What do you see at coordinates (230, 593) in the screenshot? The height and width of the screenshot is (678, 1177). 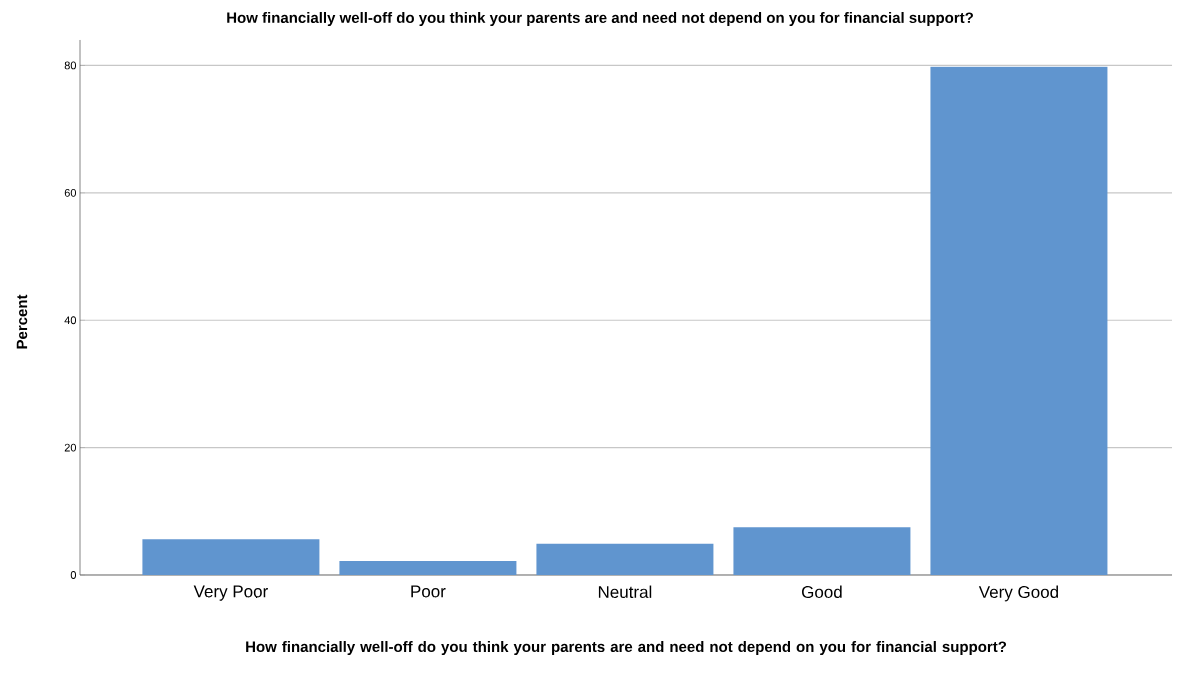 I see `x-tick-label: Very Poor` at bounding box center [230, 593].